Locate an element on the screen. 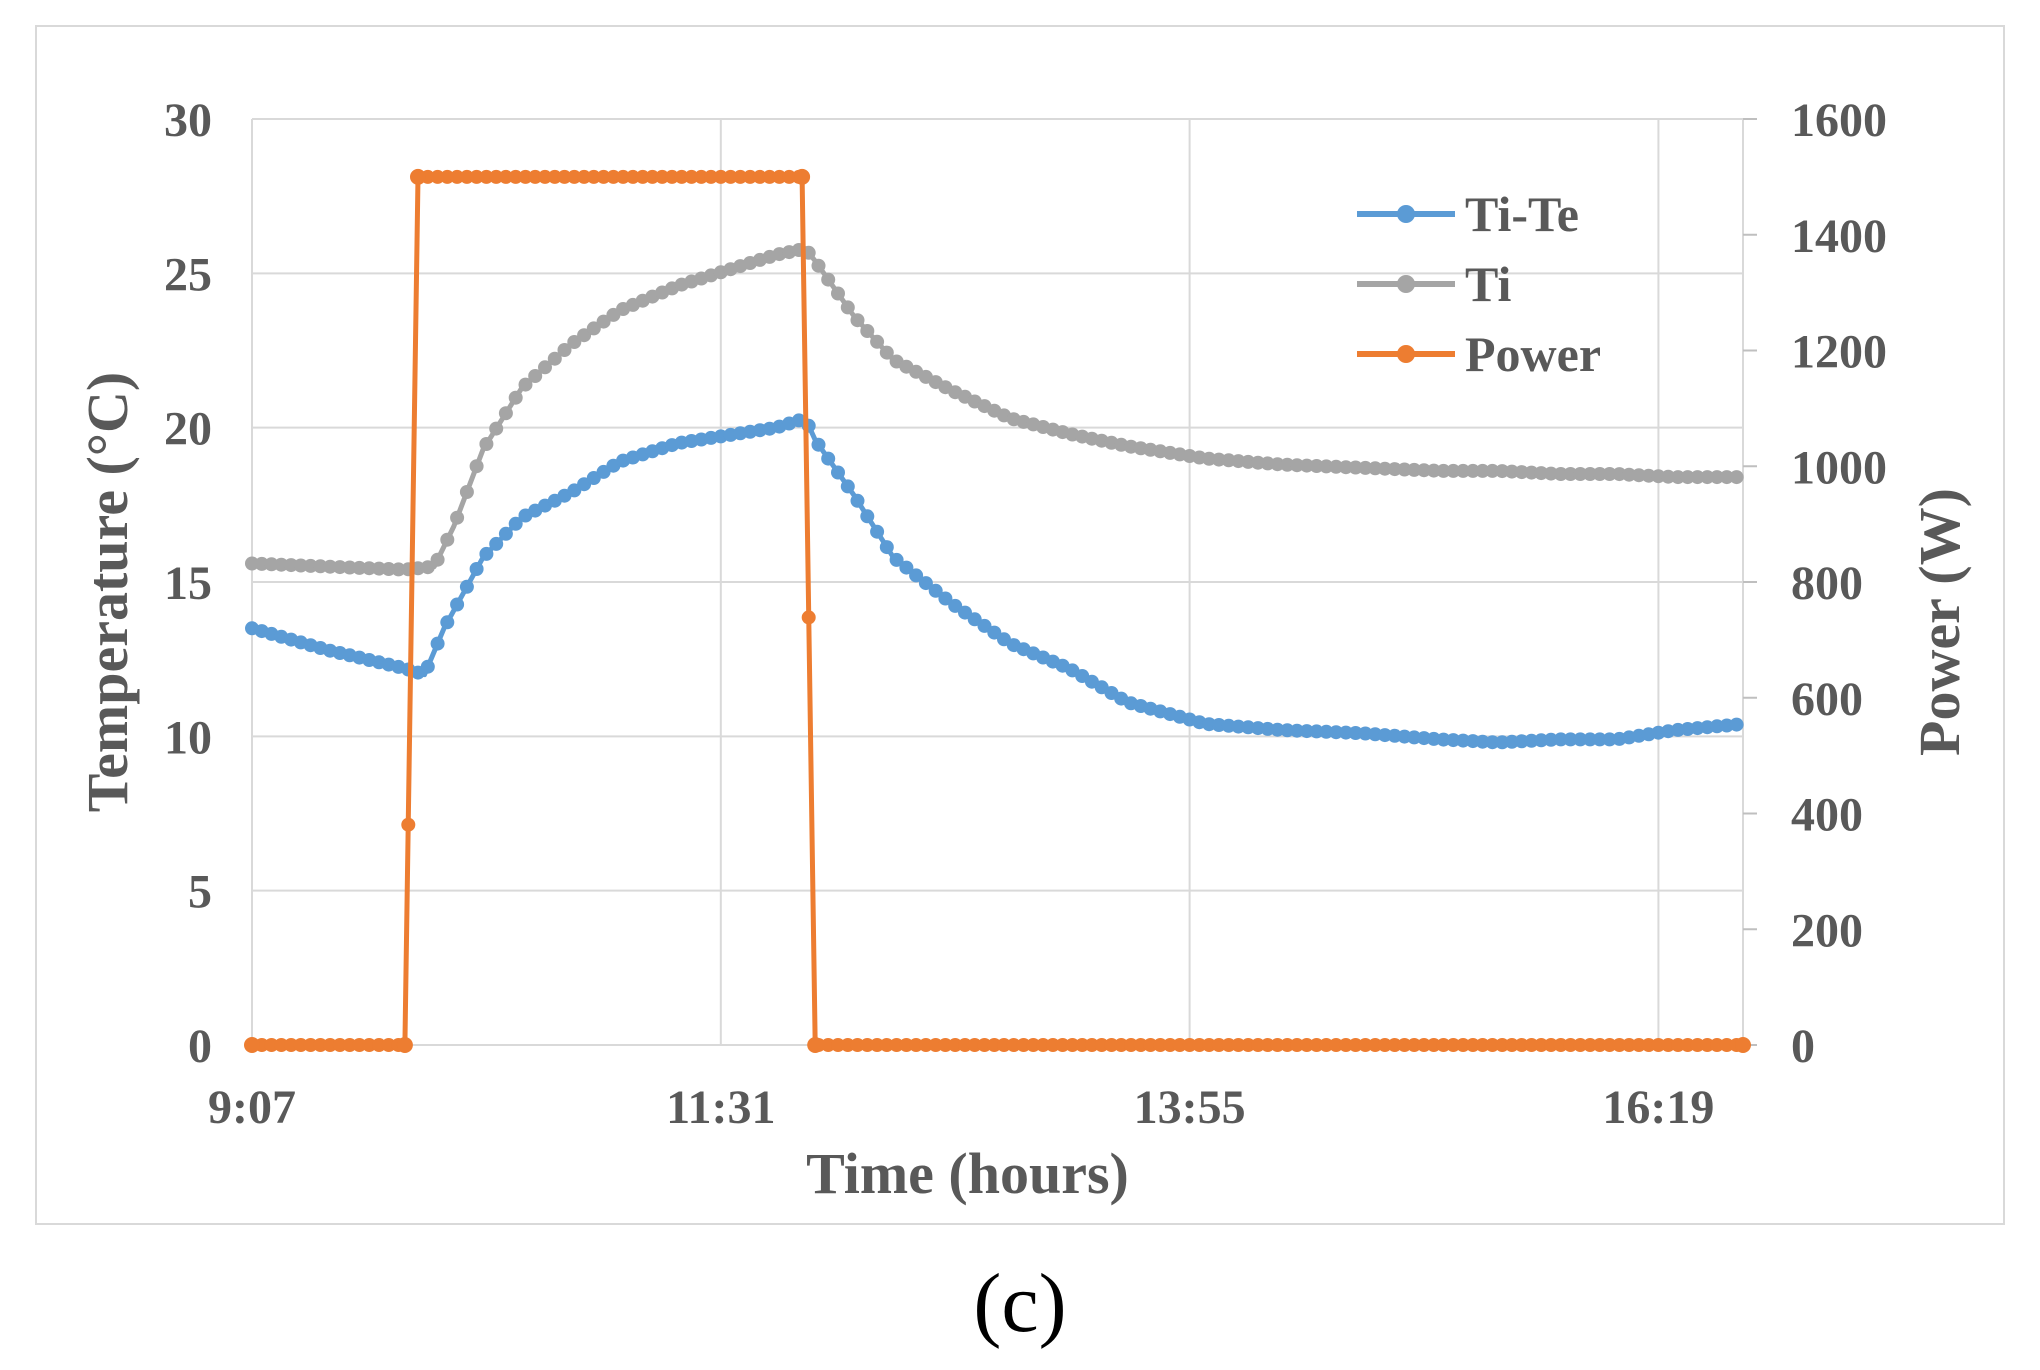  y-tick-label: 20 is located at coordinates (188, 429).